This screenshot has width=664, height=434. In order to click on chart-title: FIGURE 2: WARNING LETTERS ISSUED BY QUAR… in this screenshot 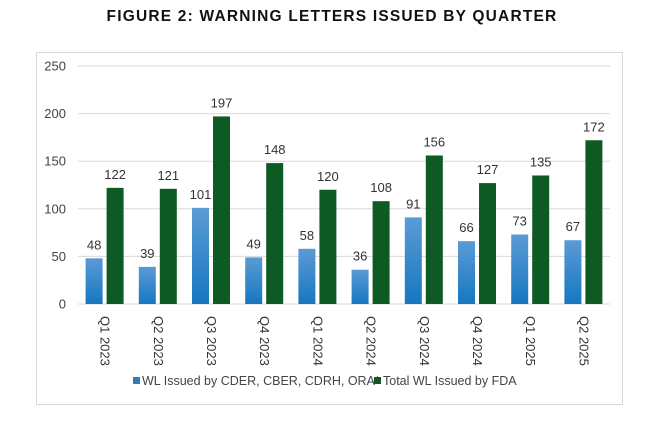, I will do `click(332, 16)`.